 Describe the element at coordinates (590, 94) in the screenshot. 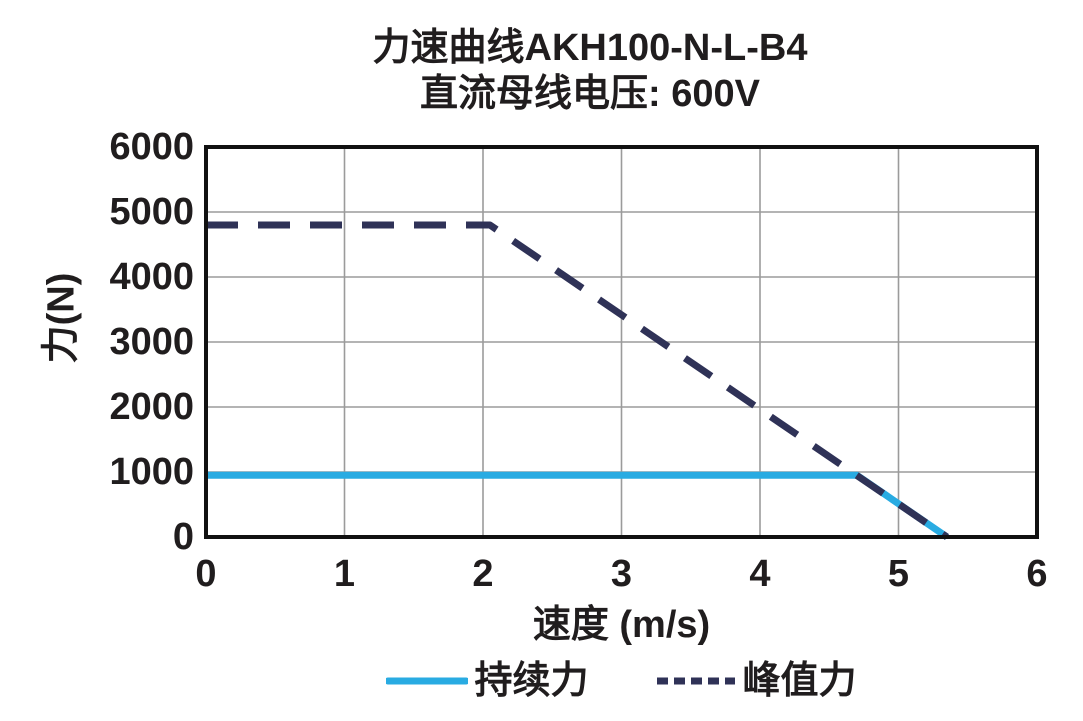

I see `chart-subtitle: 直流母线电压: 600V` at that location.